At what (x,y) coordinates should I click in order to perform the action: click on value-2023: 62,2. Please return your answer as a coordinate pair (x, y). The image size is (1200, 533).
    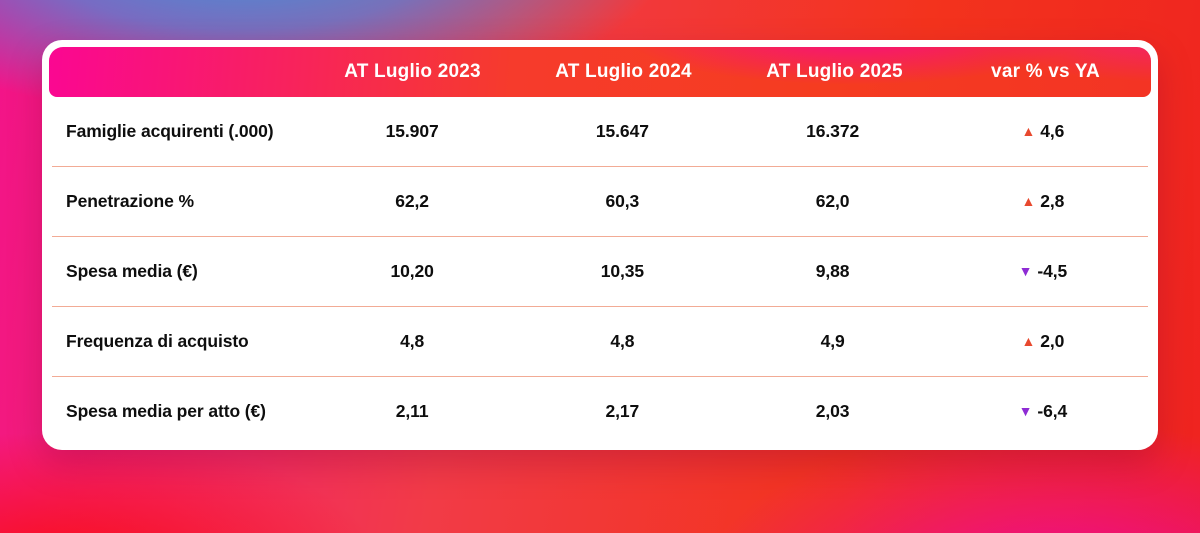
    Looking at the image, I should click on (412, 201).